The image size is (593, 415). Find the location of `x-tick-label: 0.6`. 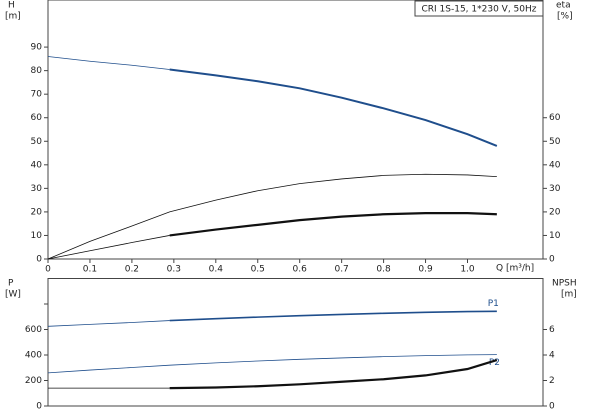

x-tick-label: 0.6 is located at coordinates (300, 270).